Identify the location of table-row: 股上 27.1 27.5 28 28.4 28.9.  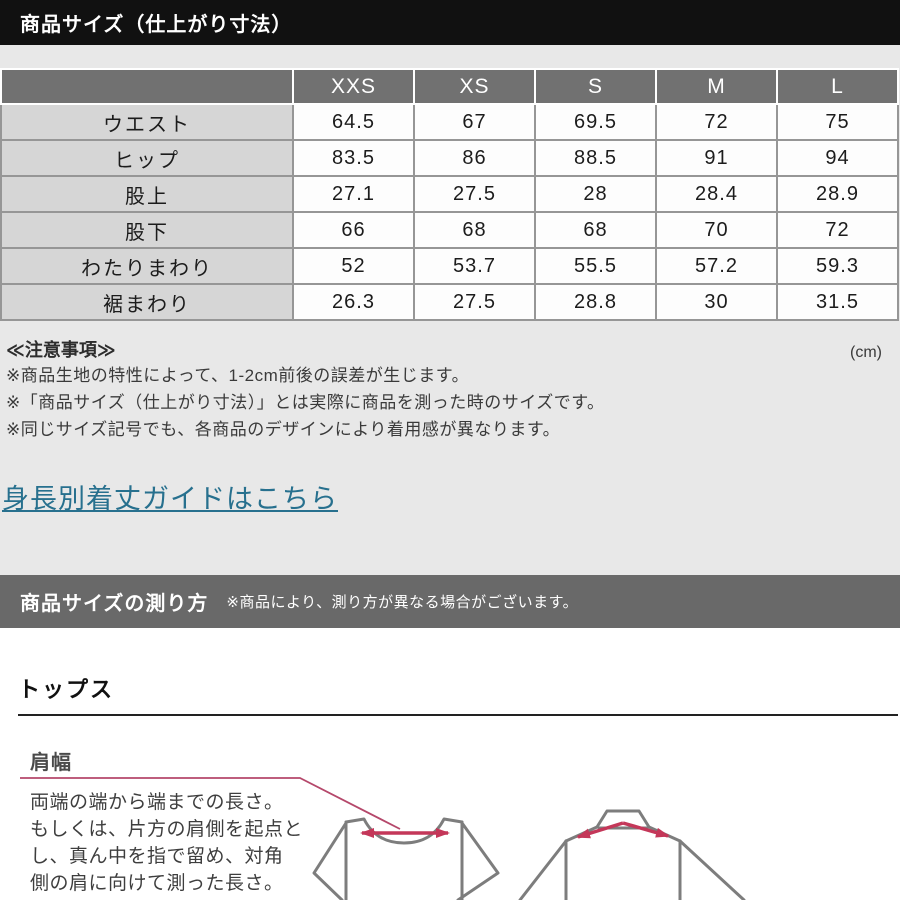
(449, 194).